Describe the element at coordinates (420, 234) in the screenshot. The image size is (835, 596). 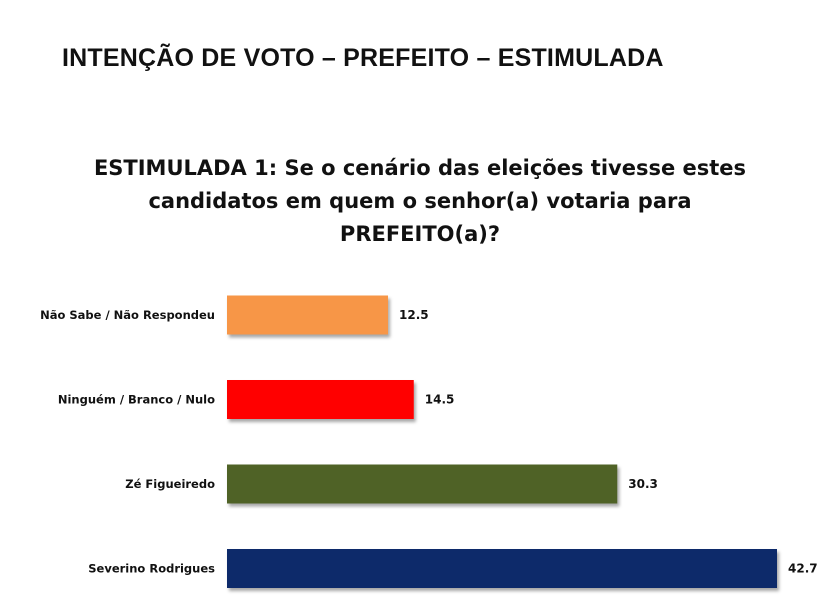
I see `question-line-3: PREFEITO(a)?` at that location.